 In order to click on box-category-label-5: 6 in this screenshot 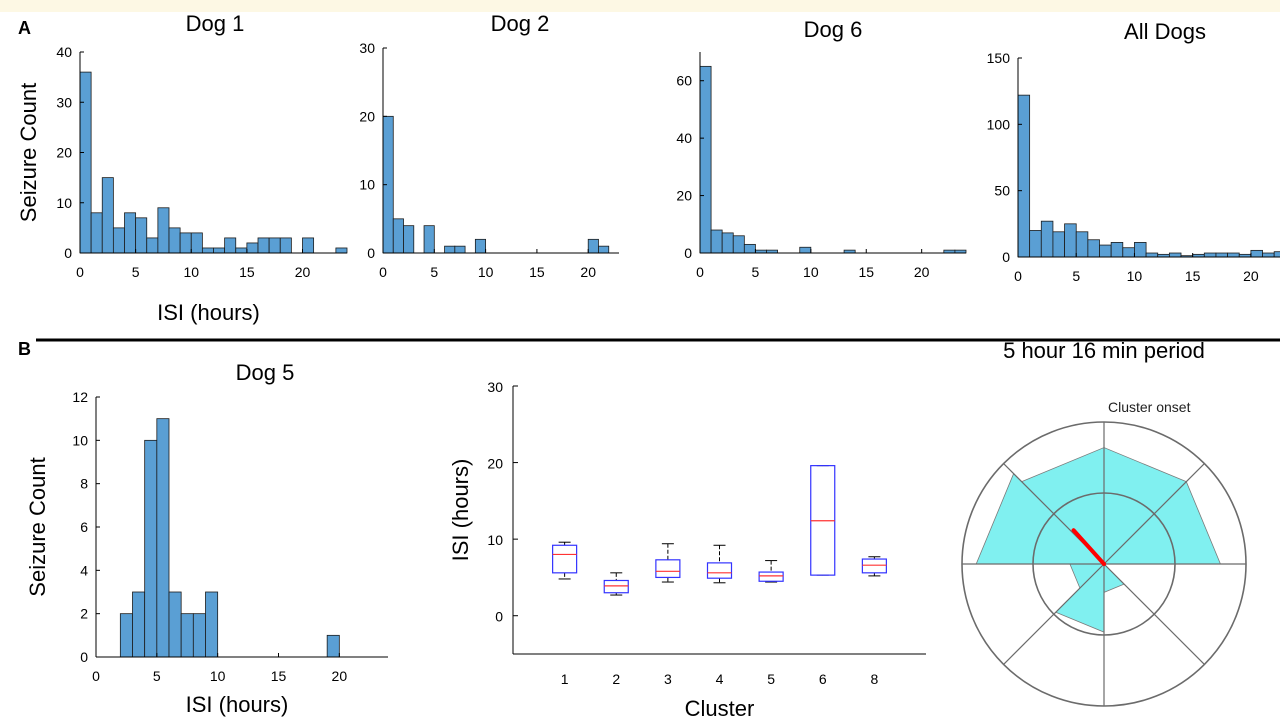, I will do `click(823, 679)`.